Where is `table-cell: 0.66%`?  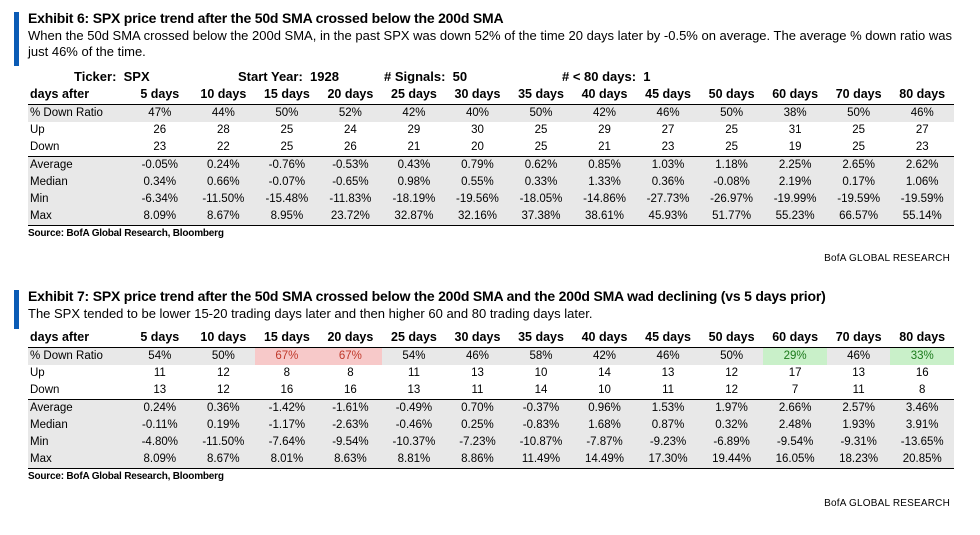 table-cell: 0.66% is located at coordinates (223, 182).